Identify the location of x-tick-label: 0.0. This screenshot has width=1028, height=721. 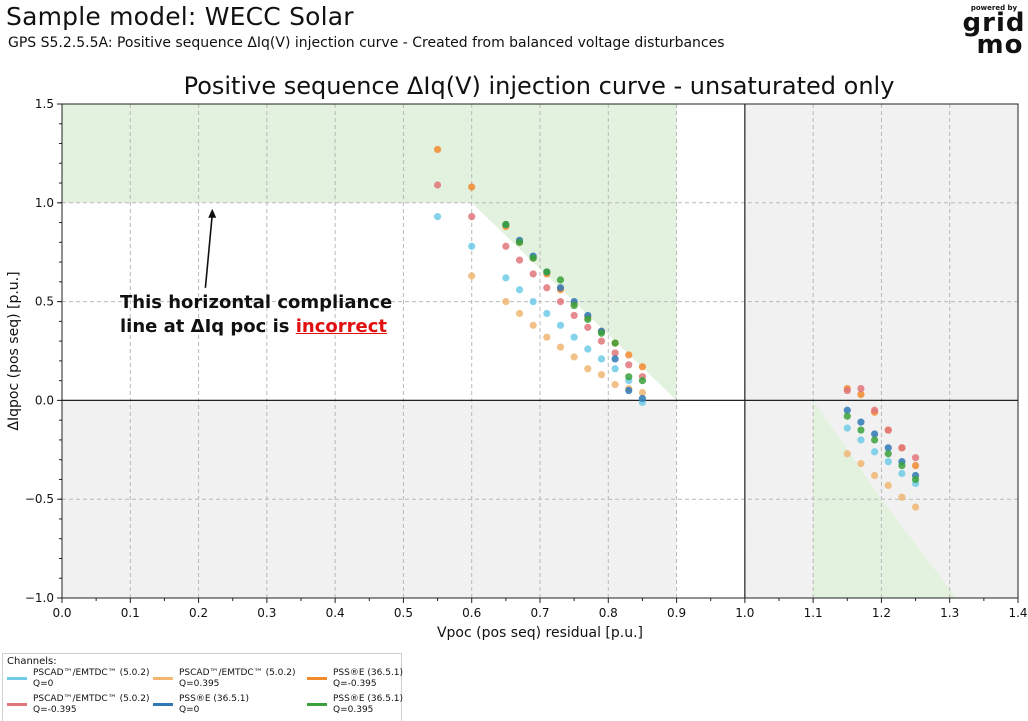
(61, 613).